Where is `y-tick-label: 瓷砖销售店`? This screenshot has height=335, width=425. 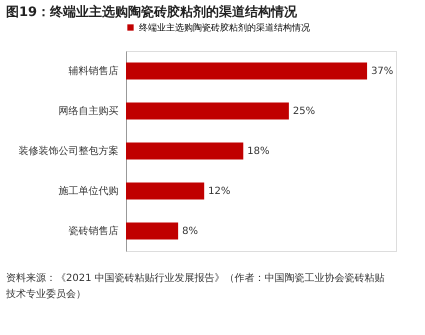 y-tick-label: 瓷砖销售店 is located at coordinates (93, 231).